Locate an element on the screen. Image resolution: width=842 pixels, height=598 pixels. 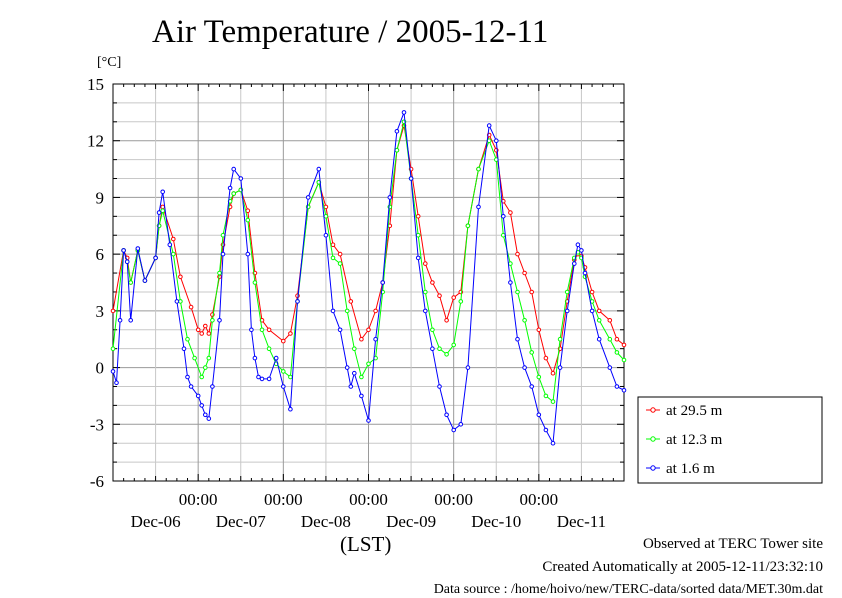
date-label: Dec-09 is located at coordinates (411, 521).